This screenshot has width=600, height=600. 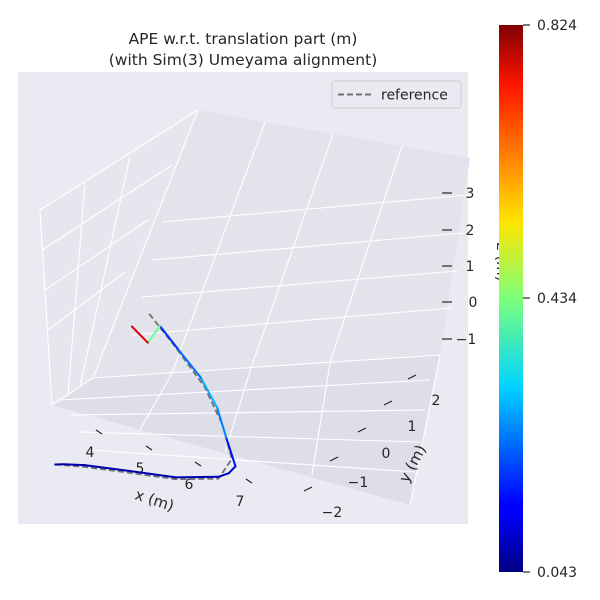 I want to click on x-tick-labels: 4 5 6 7, so click(x=169, y=469).